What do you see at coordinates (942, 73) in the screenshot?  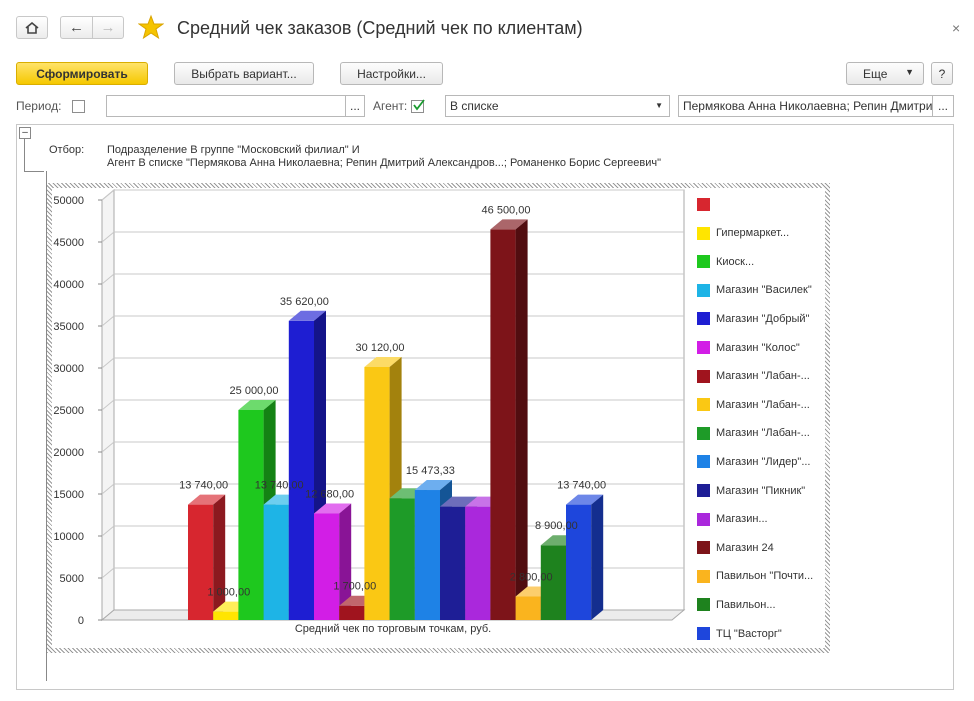 I see `help-button: ?` at bounding box center [942, 73].